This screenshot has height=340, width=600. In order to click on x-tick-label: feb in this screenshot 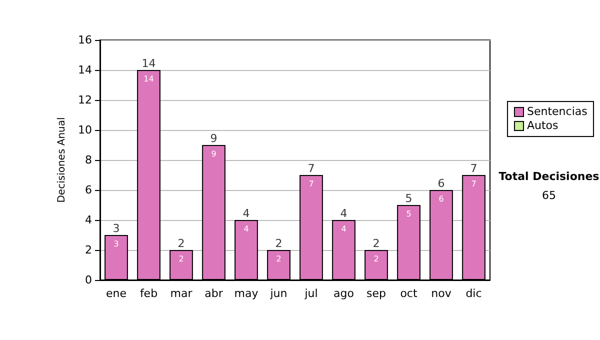, I will do `click(149, 293)`.